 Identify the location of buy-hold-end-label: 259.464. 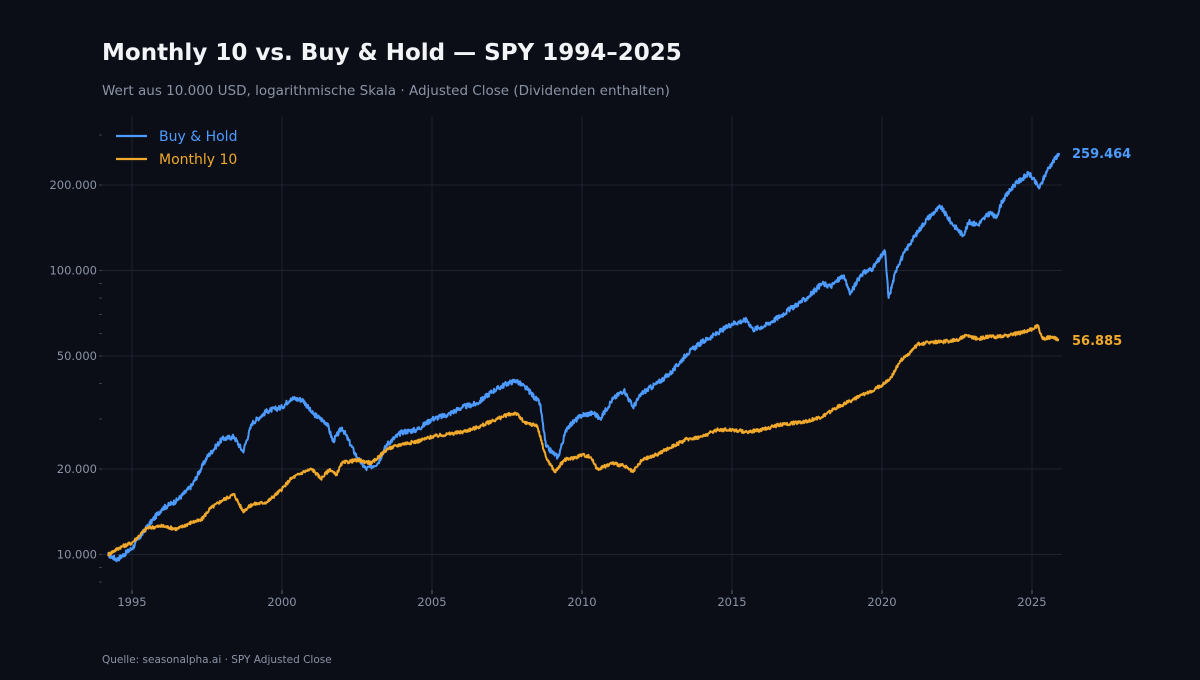
(1101, 154).